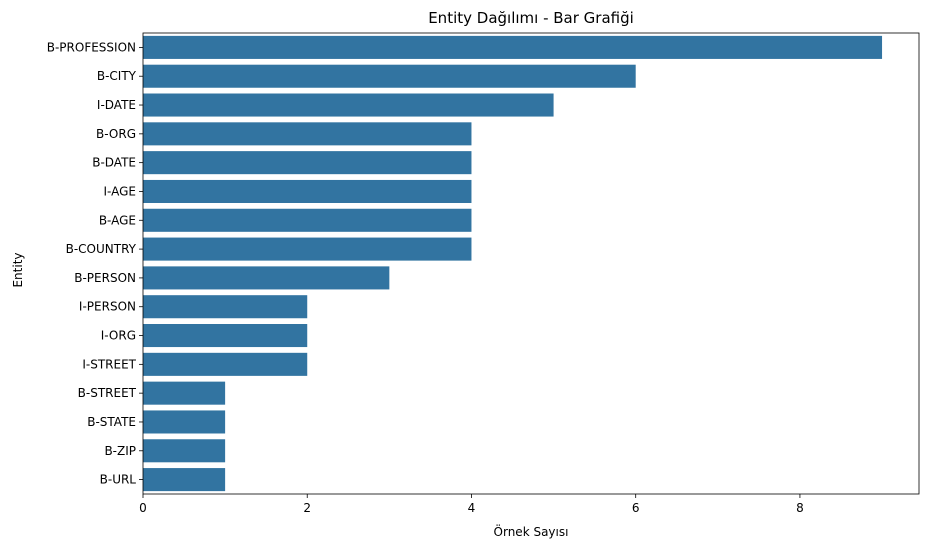 This screenshot has width=927, height=553. I want to click on y-tick-label: B-PROFESSION, so click(91, 47).